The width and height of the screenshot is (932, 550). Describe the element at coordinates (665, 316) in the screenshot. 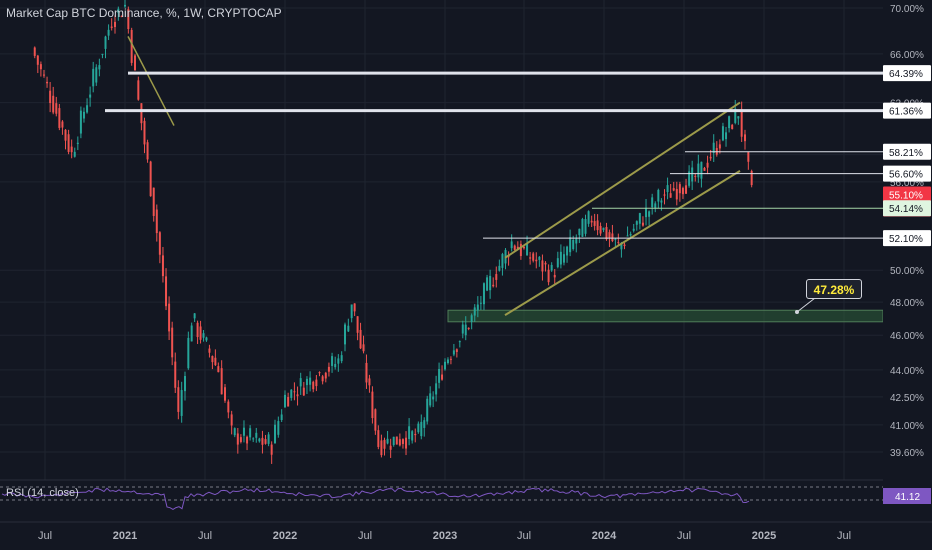

I see `support-zone` at that location.